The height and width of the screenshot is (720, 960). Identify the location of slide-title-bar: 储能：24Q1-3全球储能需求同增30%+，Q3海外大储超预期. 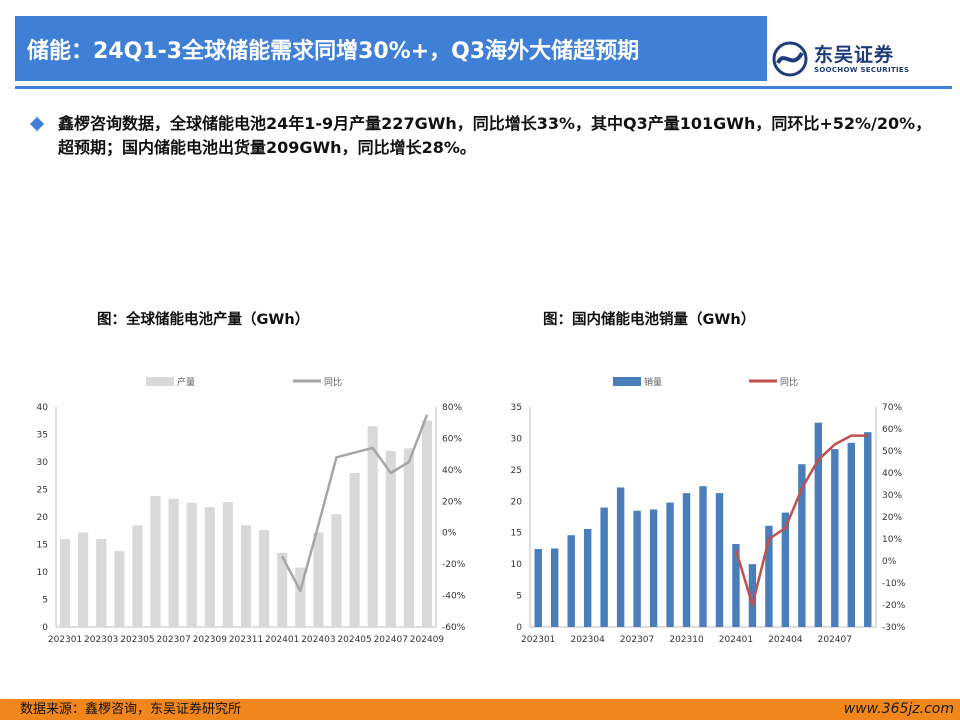
(391, 48).